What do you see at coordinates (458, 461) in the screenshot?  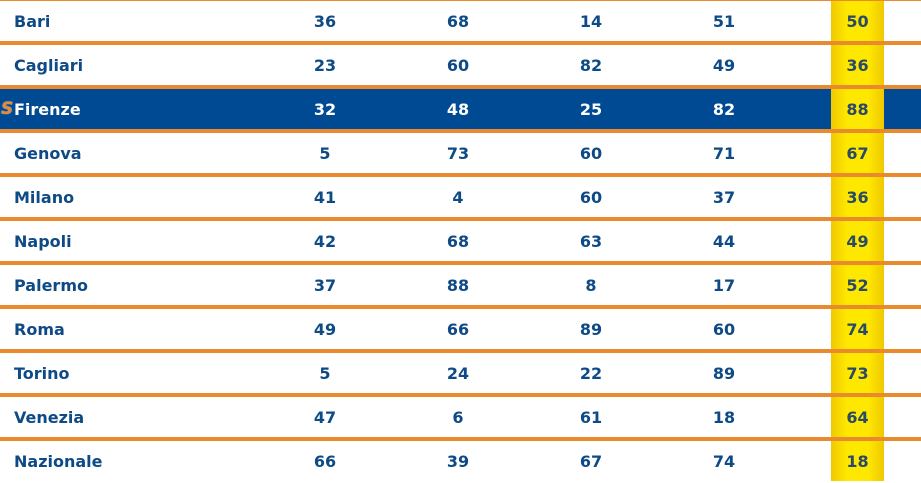 I see `row-value-2: 39` at bounding box center [458, 461].